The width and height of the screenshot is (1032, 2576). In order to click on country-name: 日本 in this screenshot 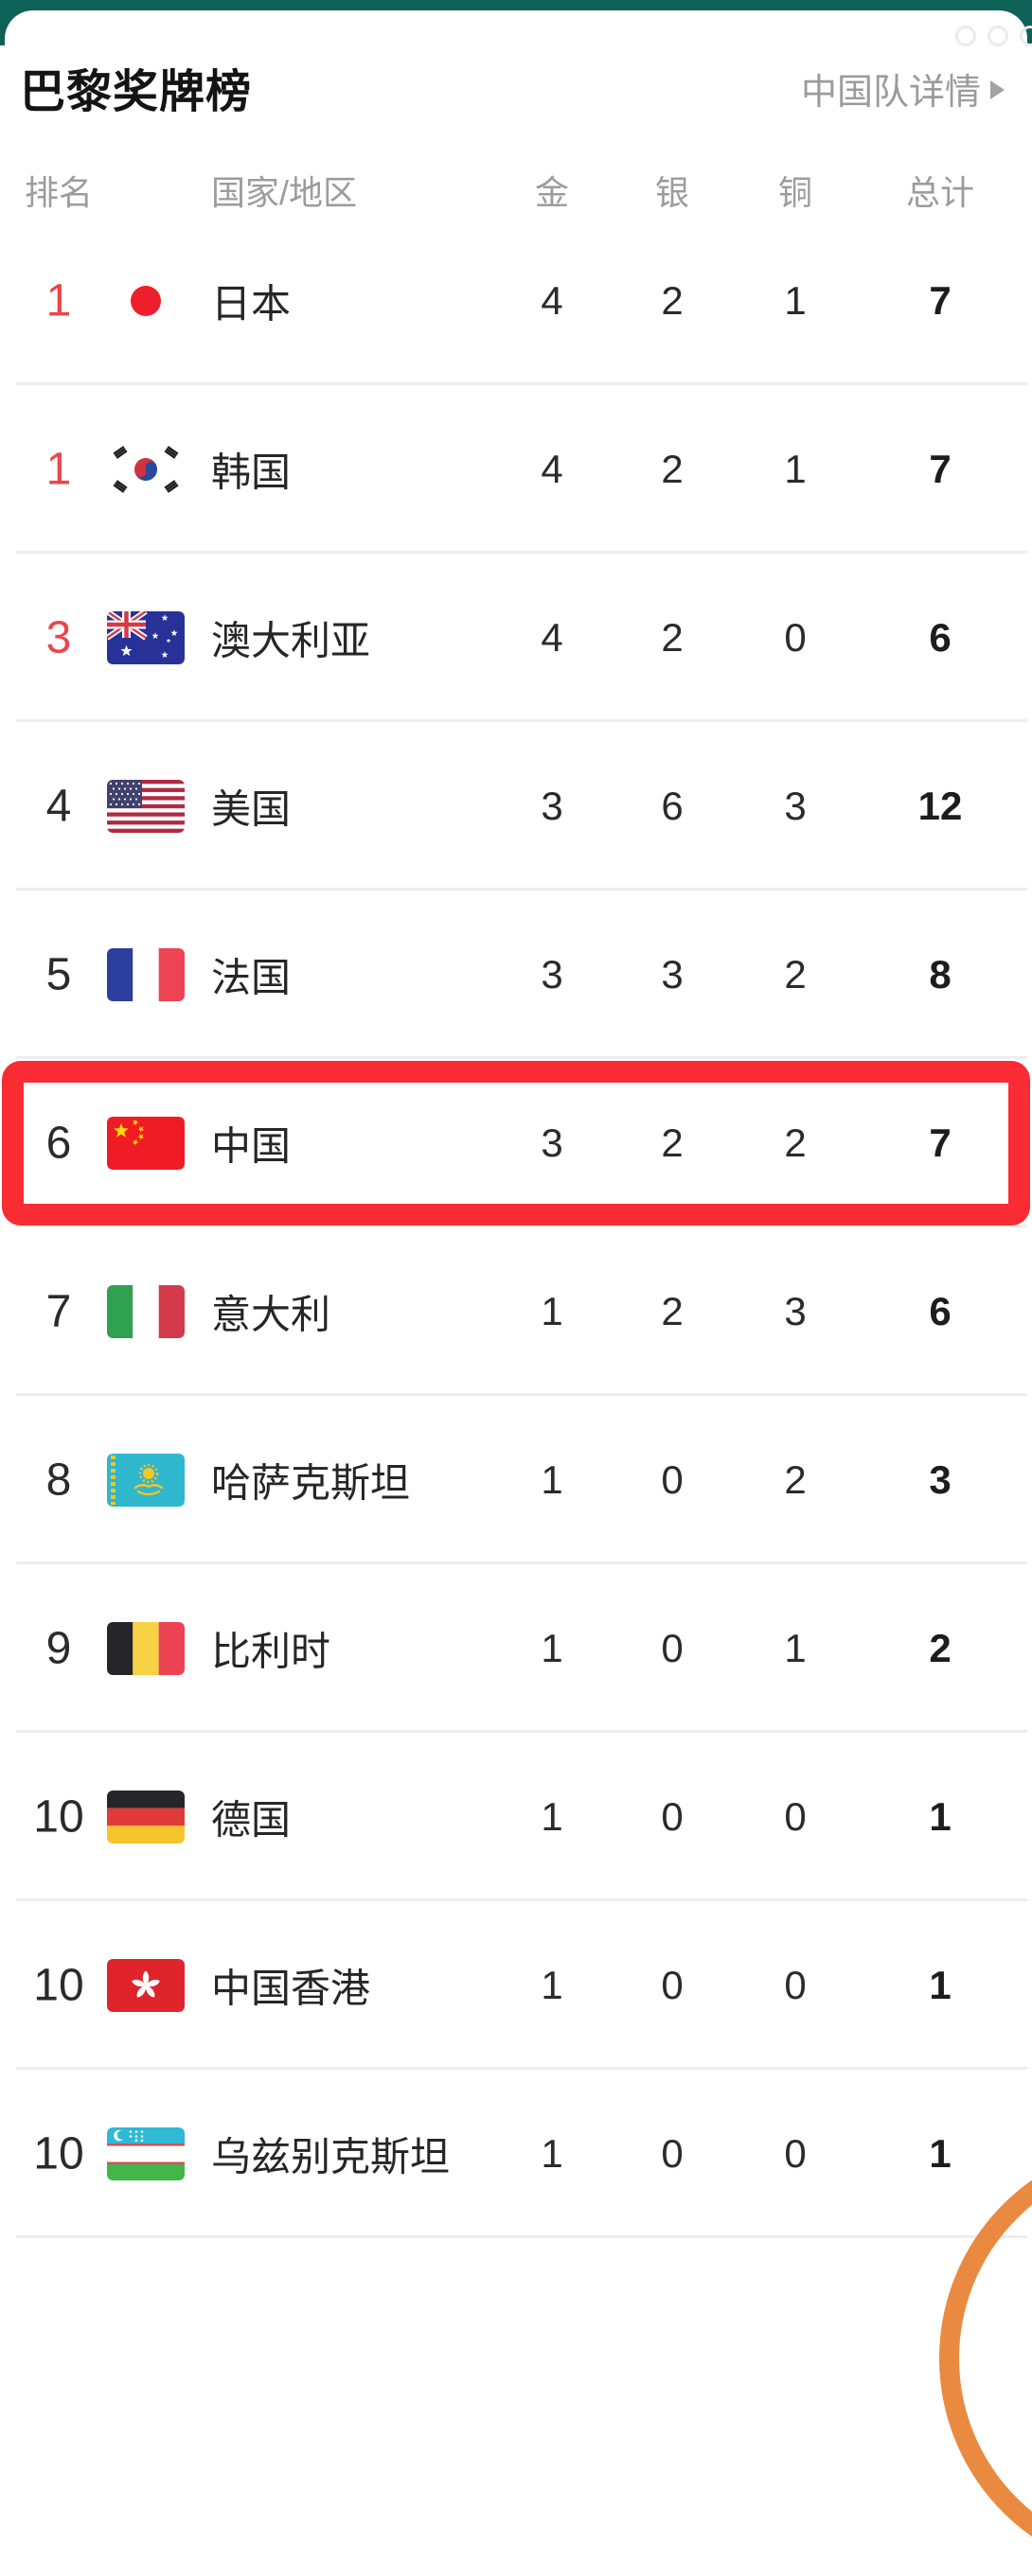, I will do `click(251, 303)`.